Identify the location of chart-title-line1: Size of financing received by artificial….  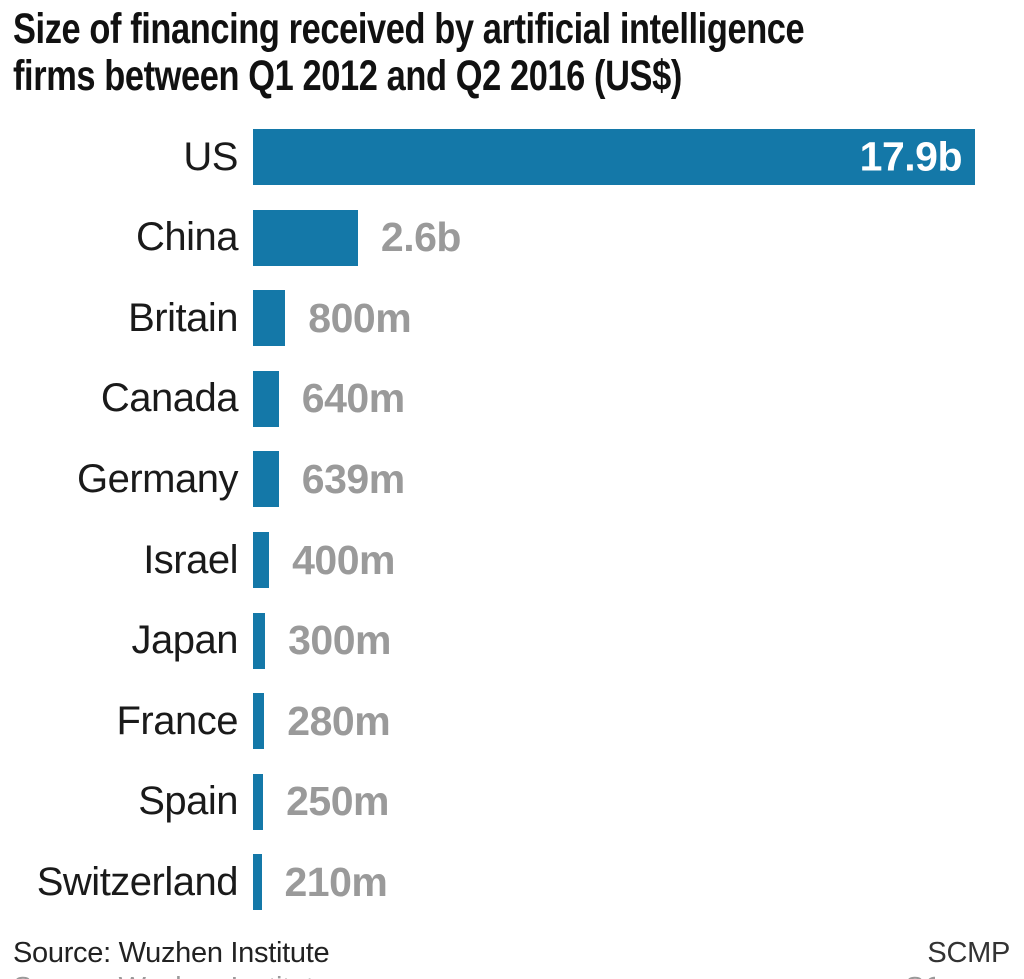
(409, 29).